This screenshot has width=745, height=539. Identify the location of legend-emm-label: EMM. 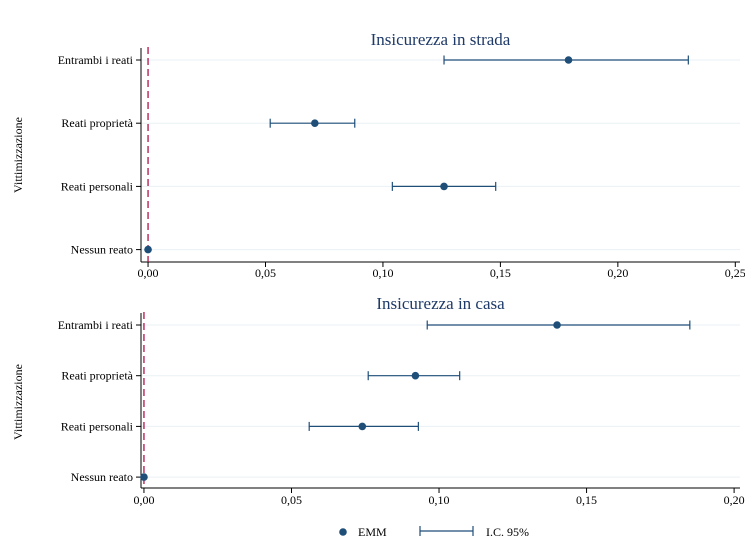
(372, 532).